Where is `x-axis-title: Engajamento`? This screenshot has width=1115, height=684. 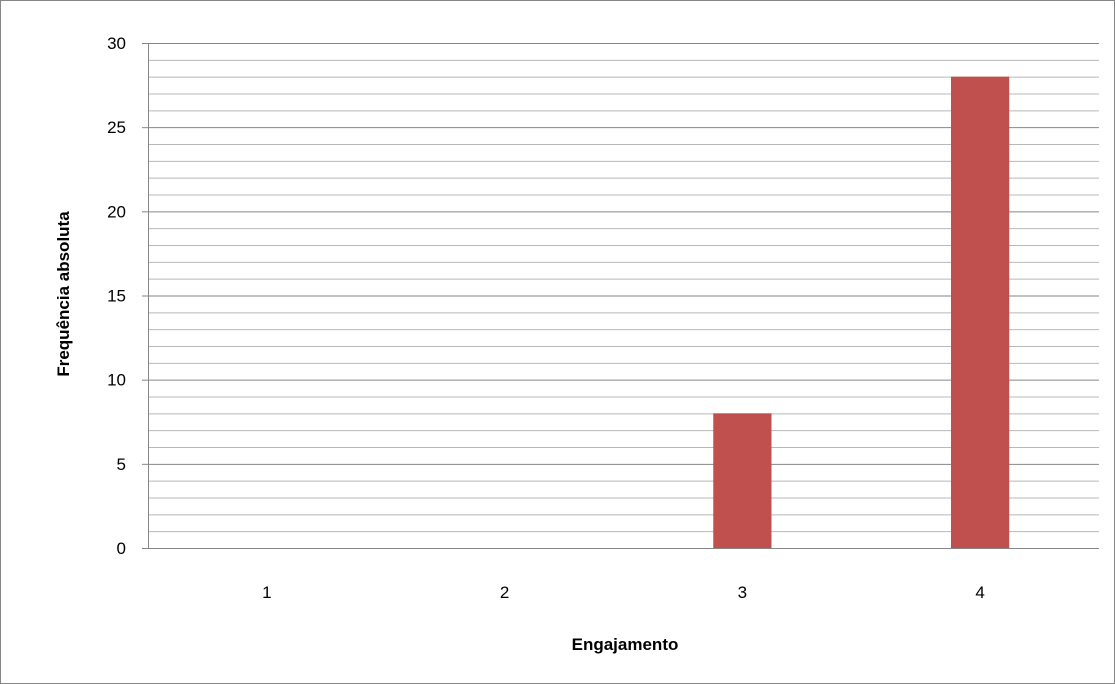
x-axis-title: Engajamento is located at coordinates (625, 644).